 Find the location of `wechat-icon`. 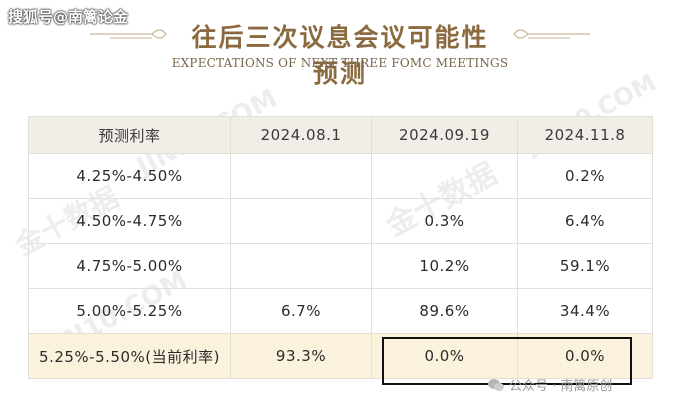

wechat-icon is located at coordinates (496, 385).